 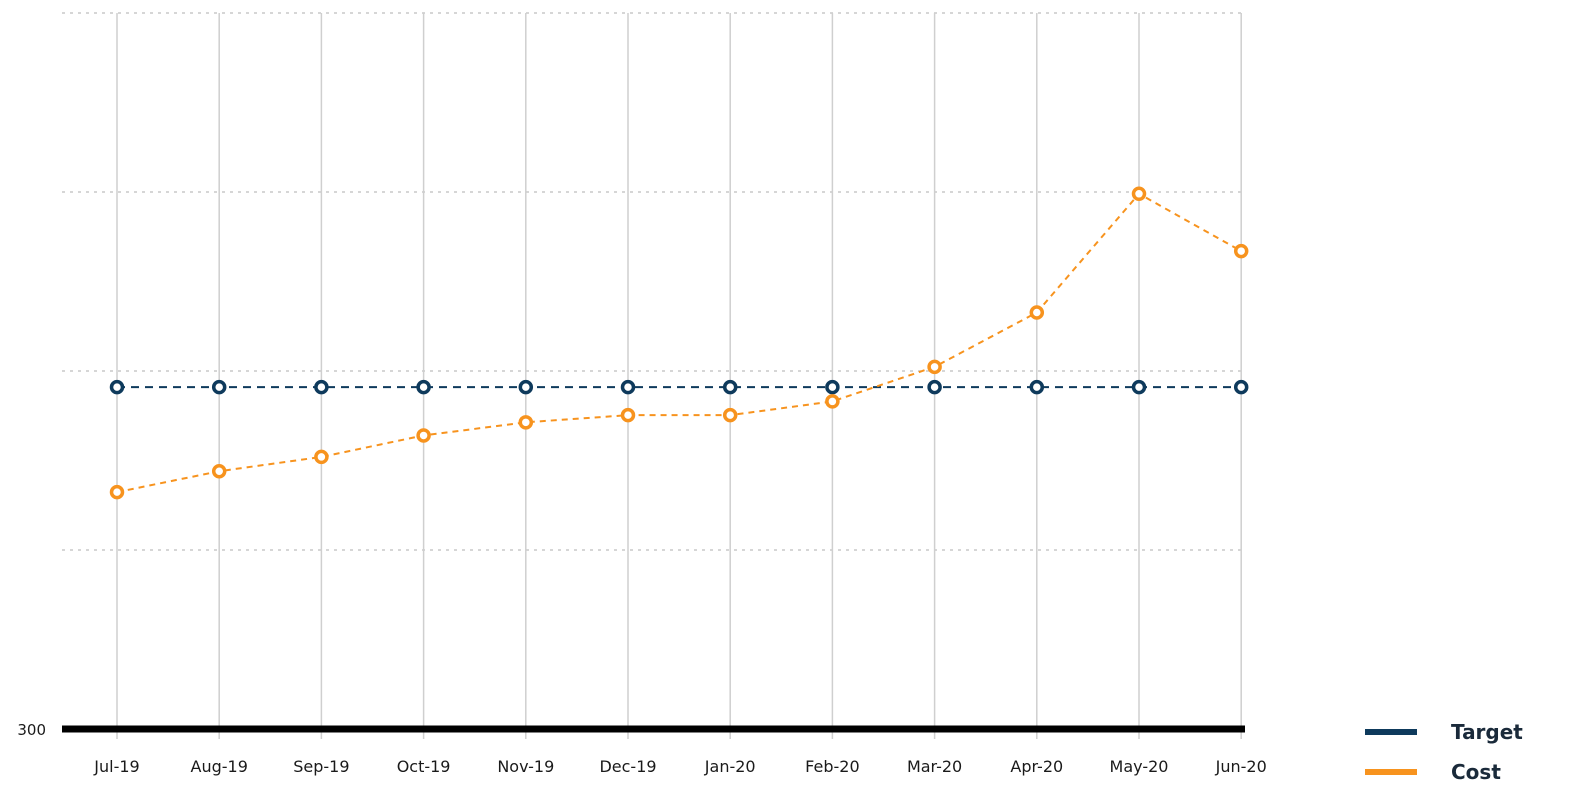 What do you see at coordinates (1391, 772) in the screenshot?
I see `legend-swatch-cost` at bounding box center [1391, 772].